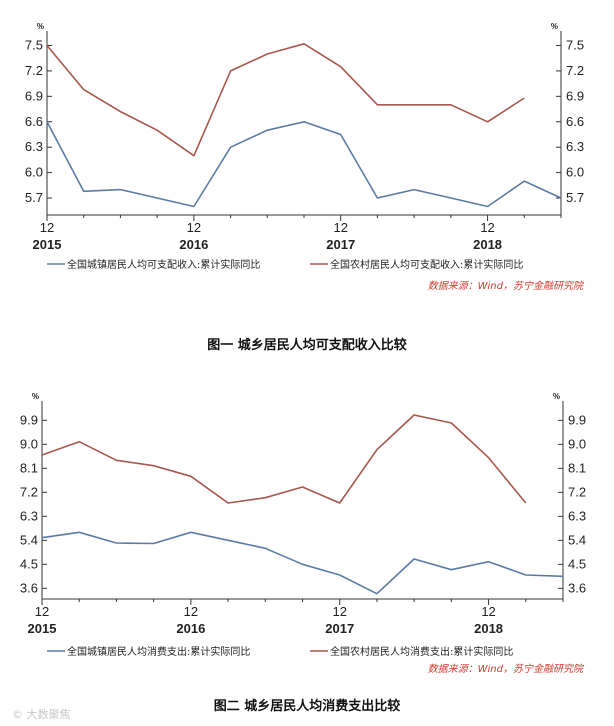 The height and width of the screenshot is (726, 614). I want to click on y-tick-label-right: 3.6, so click(577, 587).